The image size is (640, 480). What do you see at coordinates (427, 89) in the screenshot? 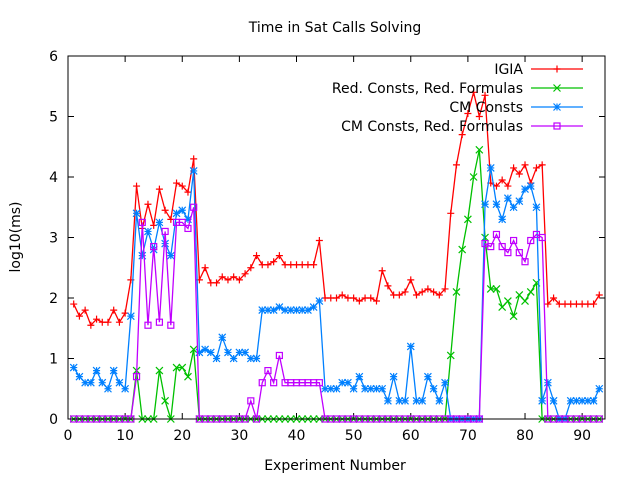
I see `legend-label: Red. Consts, Red. Formulas` at bounding box center [427, 89].